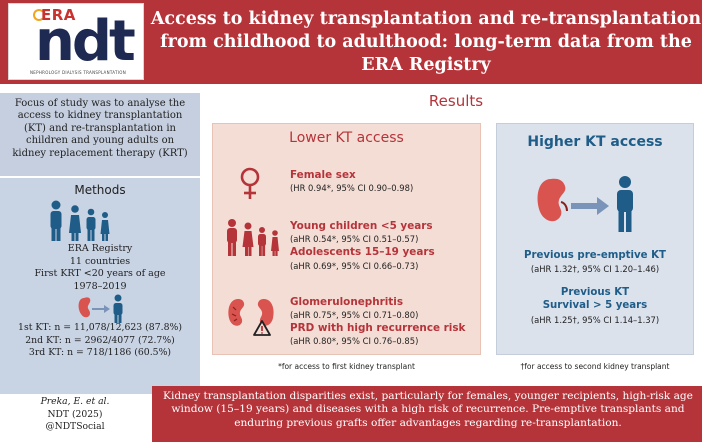 This screenshot has height=442, width=702. I want to click on kidney-to-person-icon, so click(100, 308).